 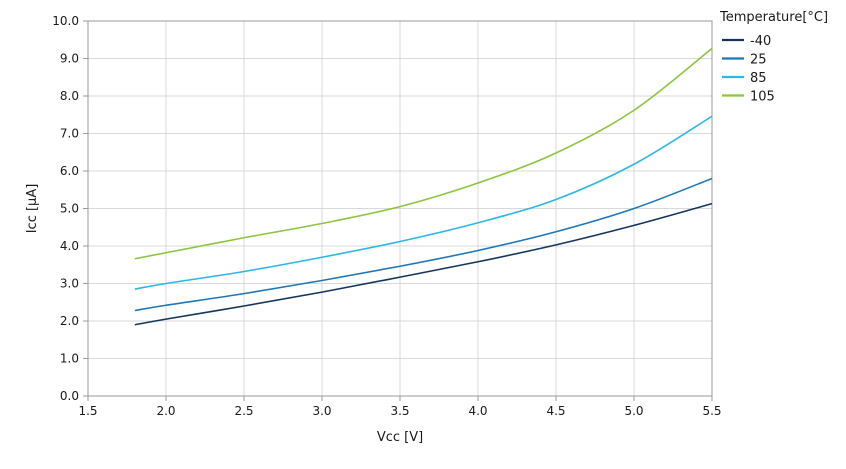 I want to click on x-tick-label: 5.0, so click(x=633, y=411).